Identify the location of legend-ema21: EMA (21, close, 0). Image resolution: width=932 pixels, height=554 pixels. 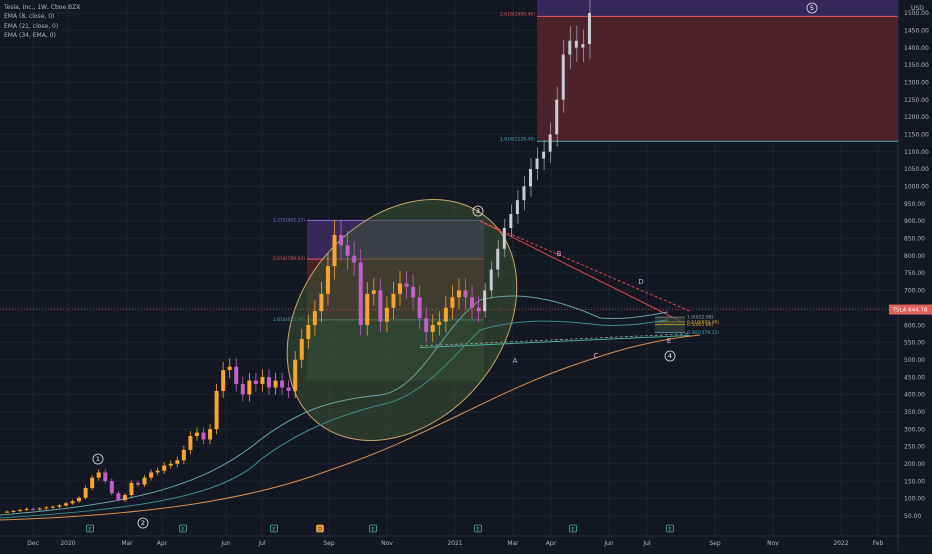
(31, 26).